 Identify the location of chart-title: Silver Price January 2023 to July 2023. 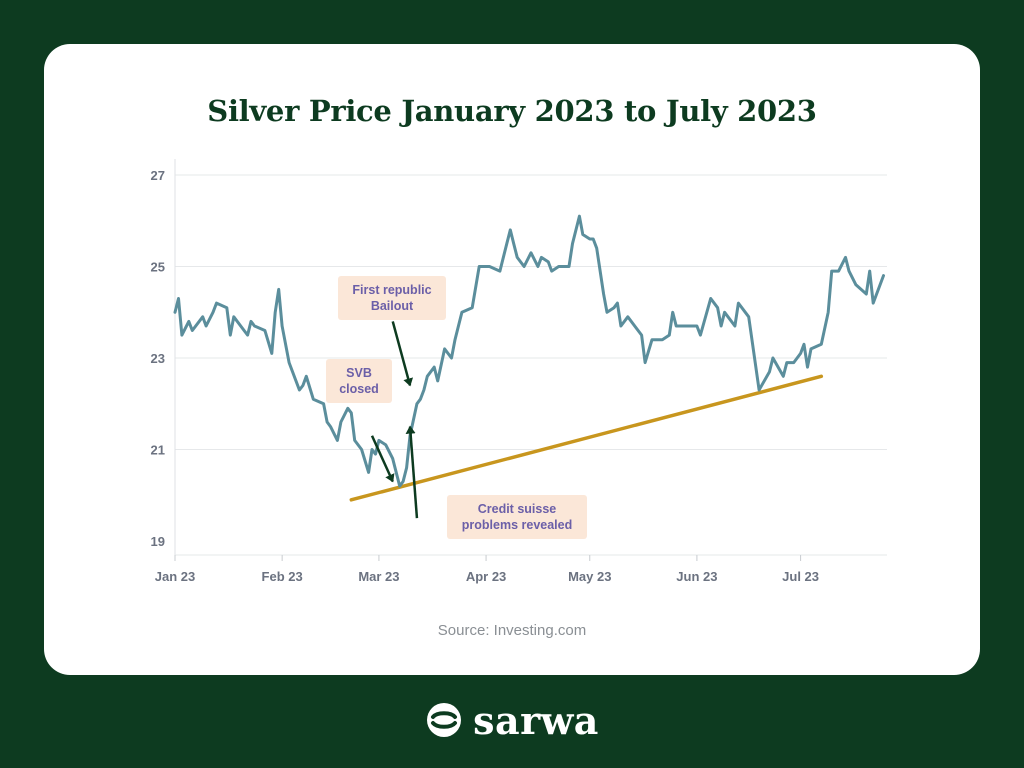
(512, 111).